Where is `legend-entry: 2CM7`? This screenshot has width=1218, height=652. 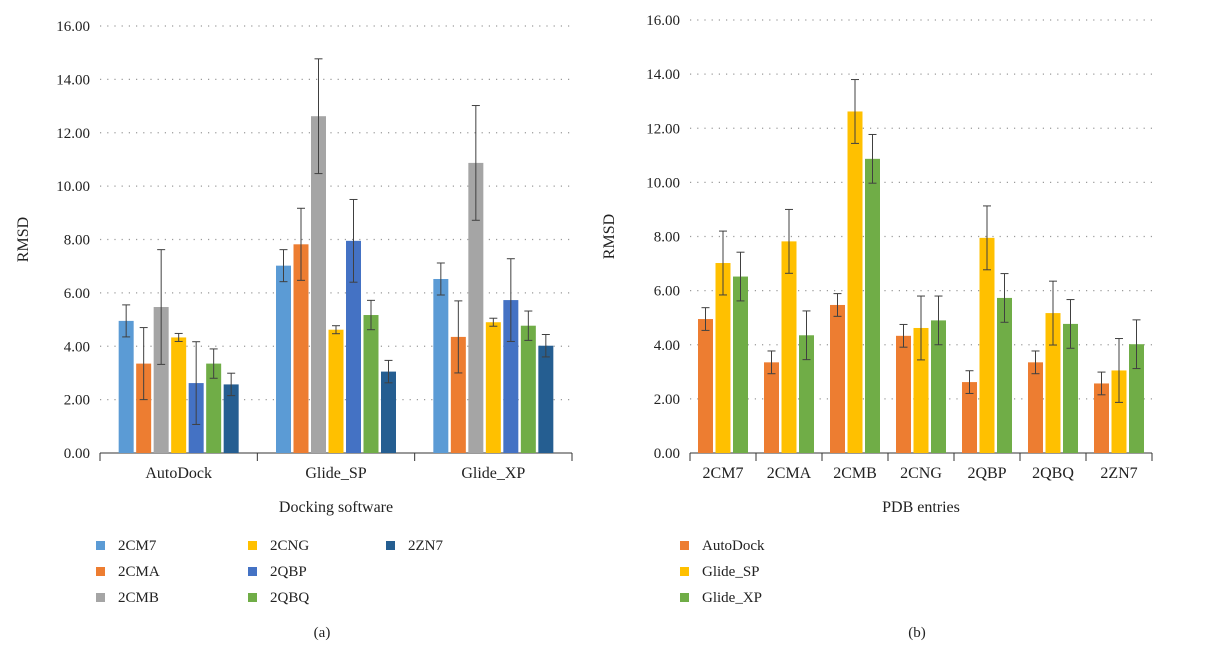
legend-entry: 2CM7 is located at coordinates (137, 546).